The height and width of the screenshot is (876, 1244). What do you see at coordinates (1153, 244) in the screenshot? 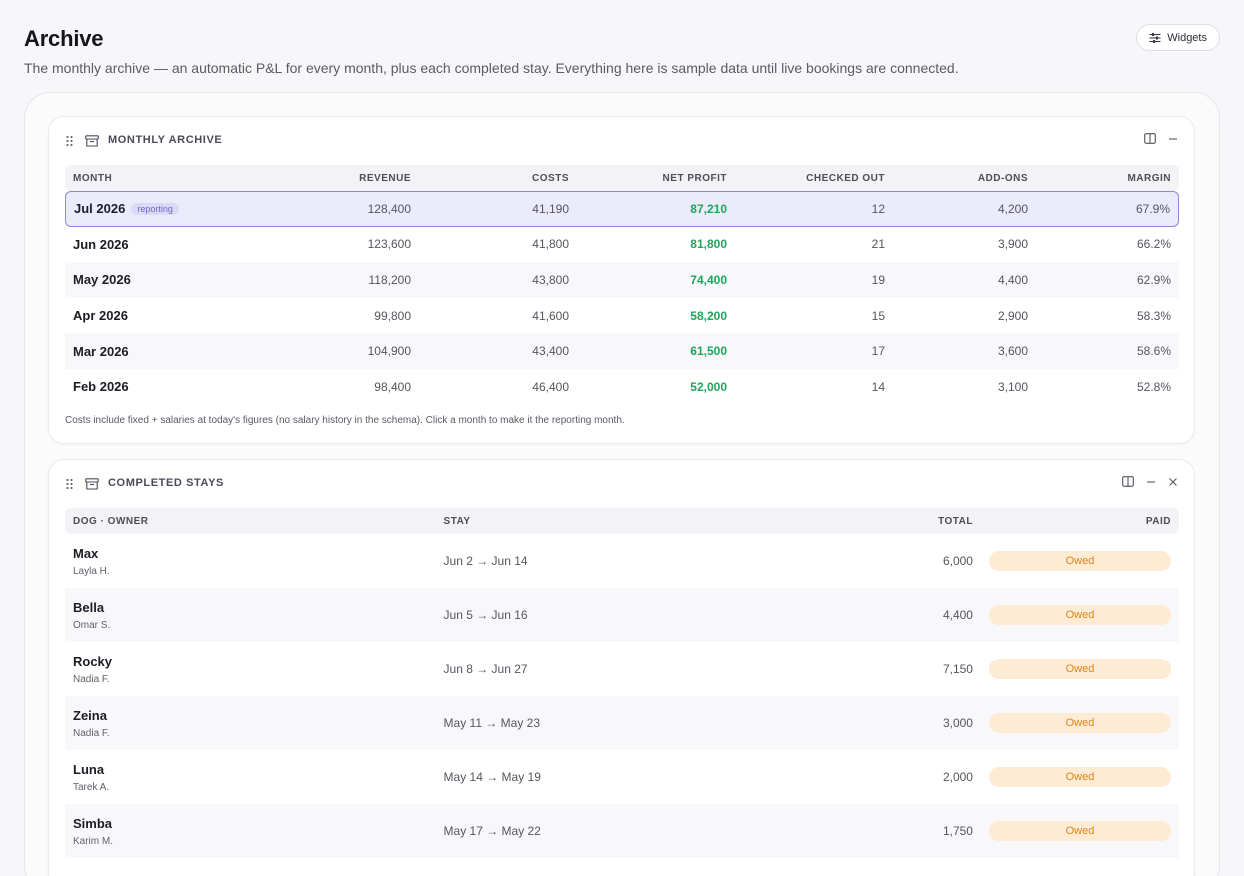
I see `margin-value: 66.2%` at bounding box center [1153, 244].